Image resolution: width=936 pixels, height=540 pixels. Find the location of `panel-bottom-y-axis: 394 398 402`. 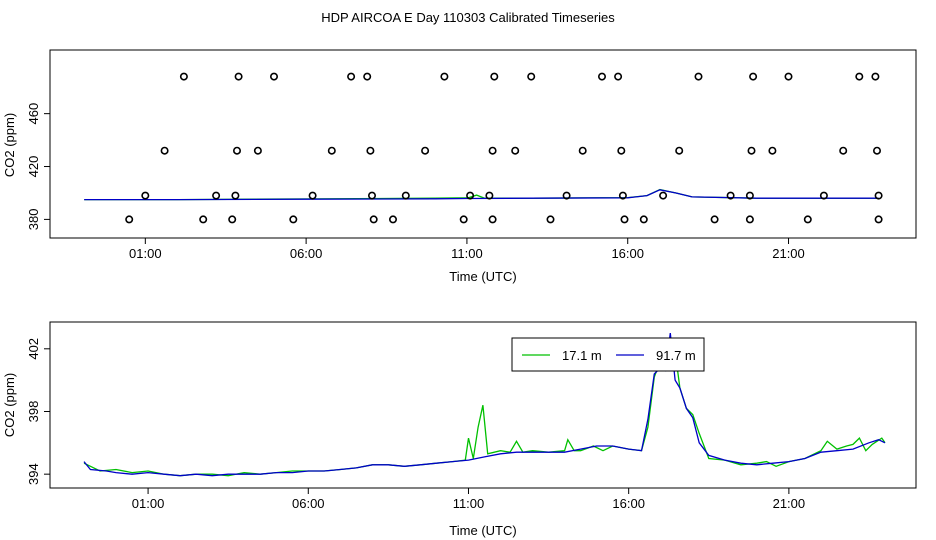

panel-bottom-y-axis: 394 398 402 is located at coordinates (38, 411).